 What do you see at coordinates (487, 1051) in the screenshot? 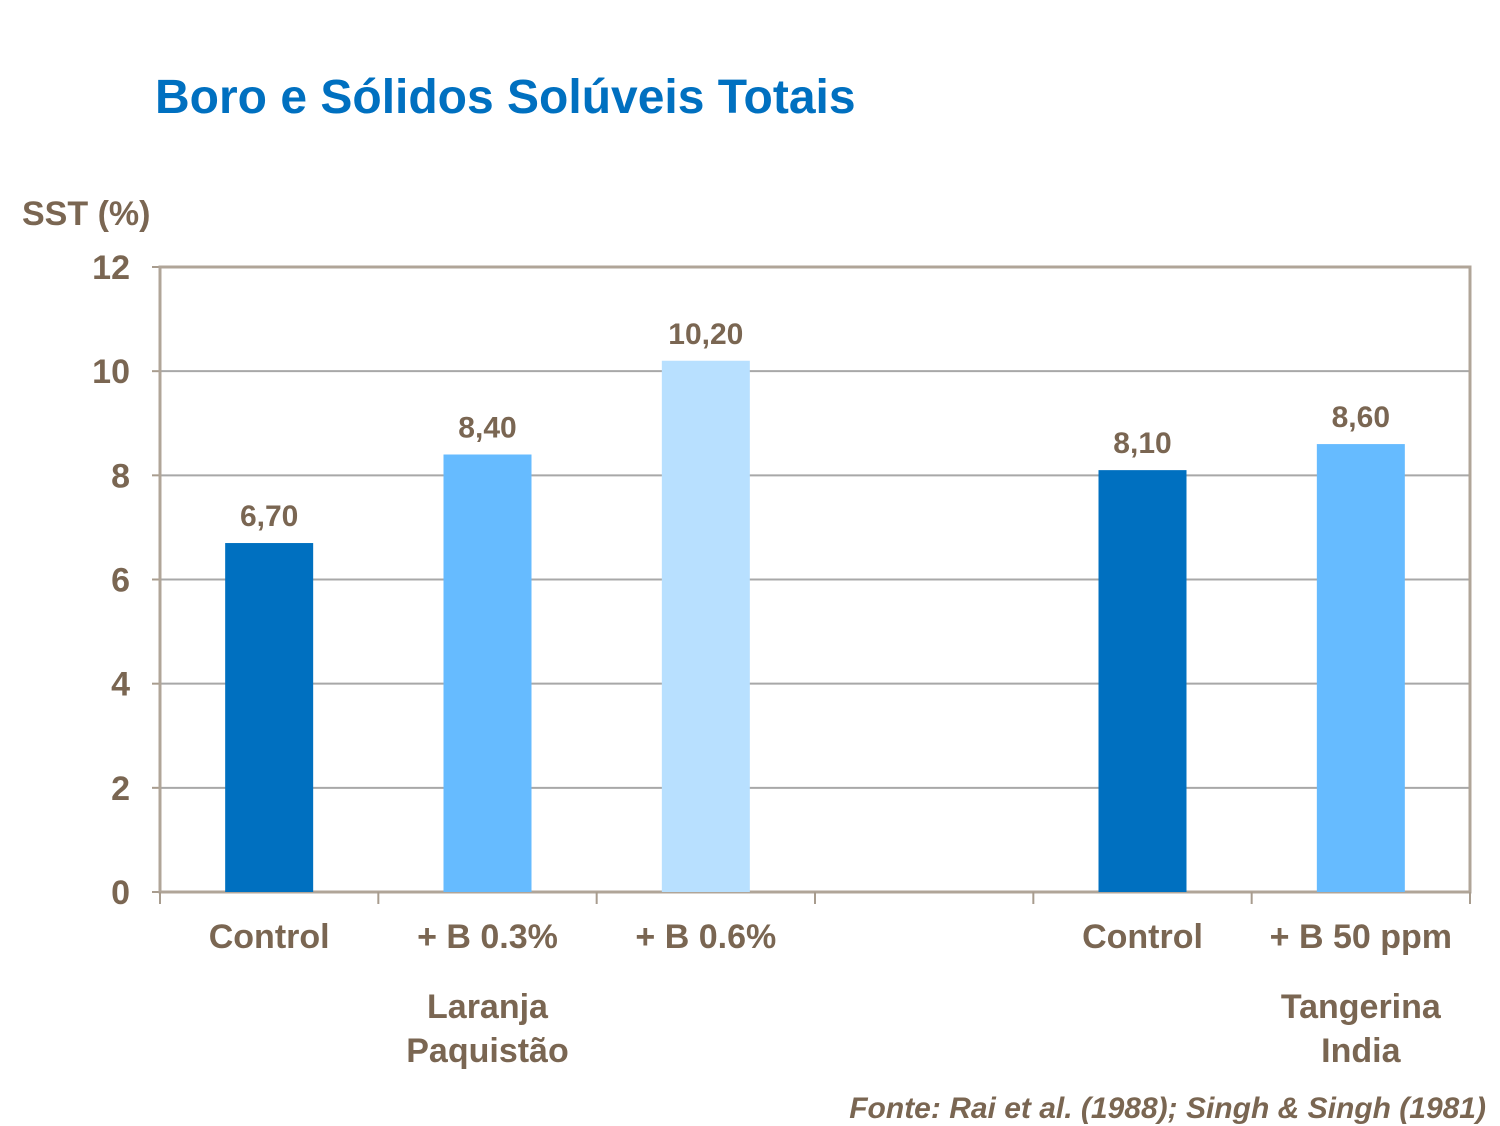
I see `group-label: Paquistão` at bounding box center [487, 1051].